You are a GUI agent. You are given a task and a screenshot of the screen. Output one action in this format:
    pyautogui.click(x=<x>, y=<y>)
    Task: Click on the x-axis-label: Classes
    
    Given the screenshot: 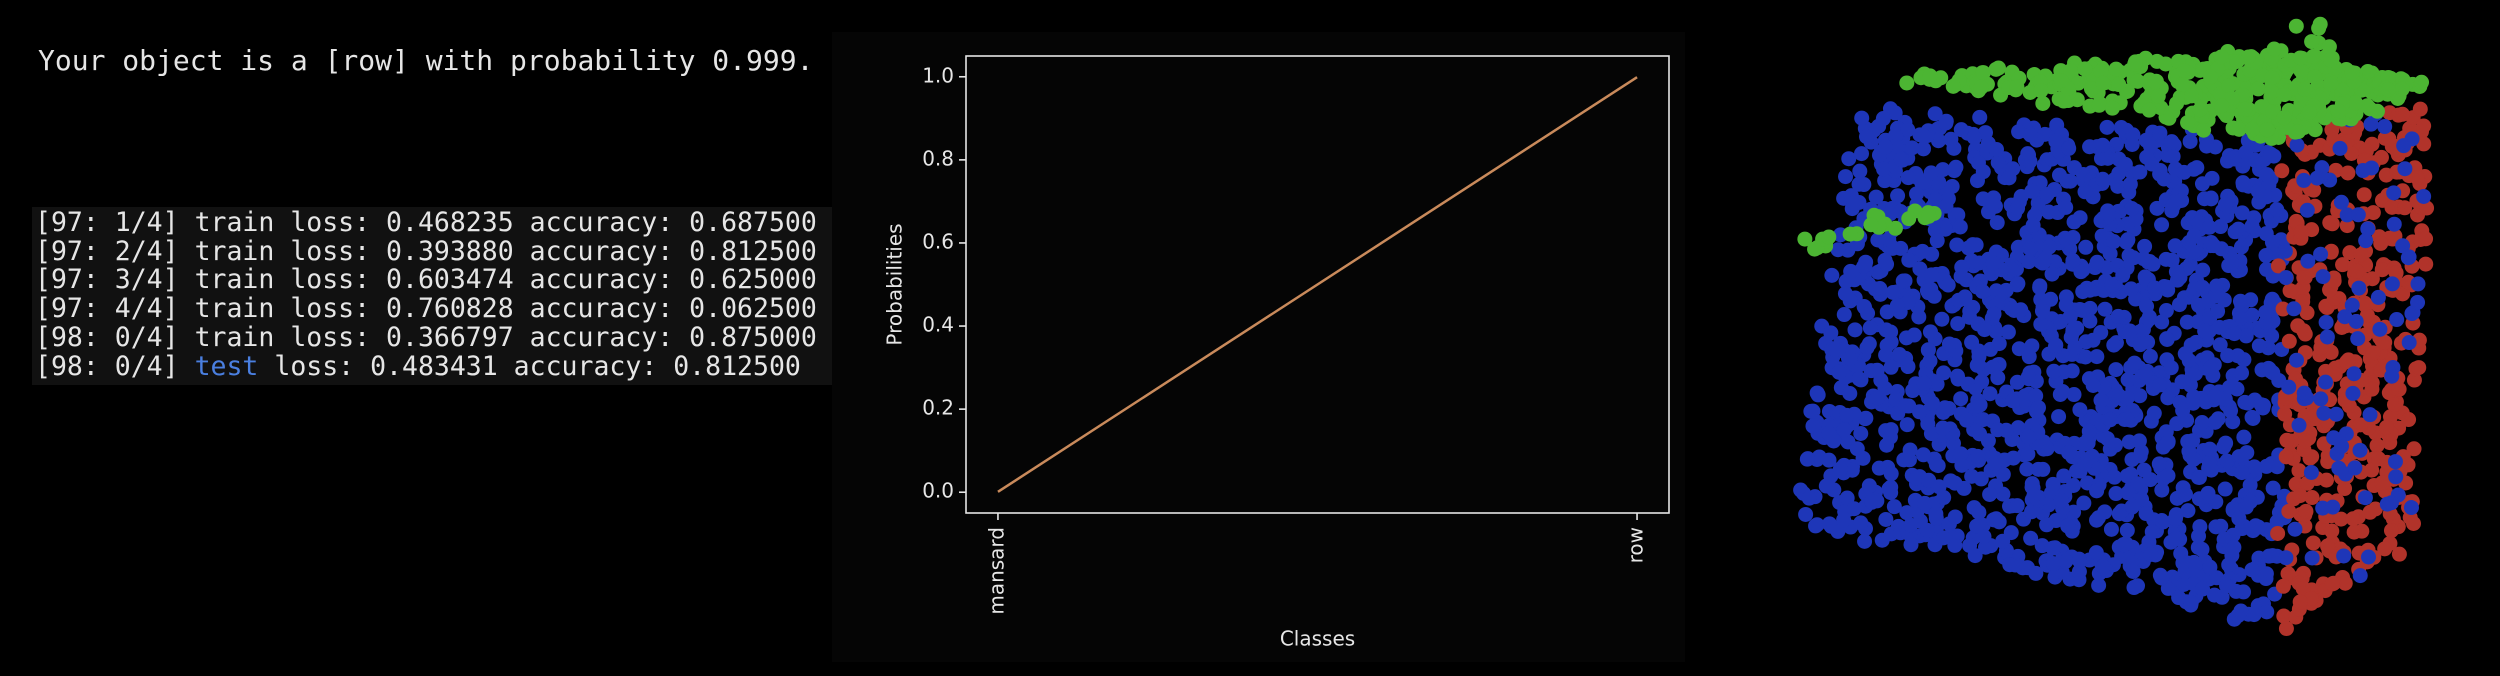 What is the action you would take?
    pyautogui.click(x=1317, y=639)
    